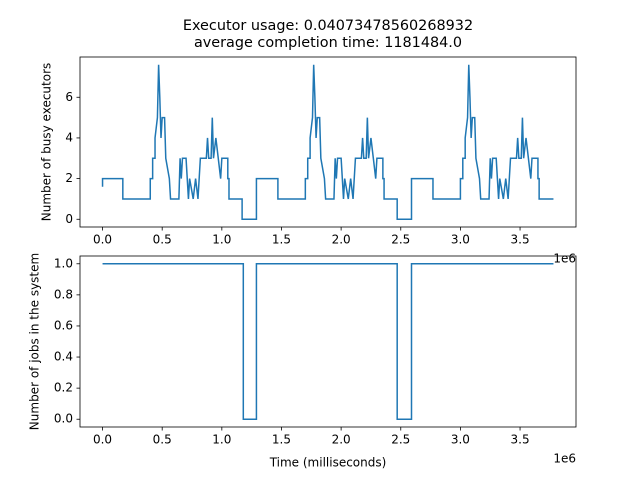 This screenshot has width=640, height=480. I want to click on y-tick-label: 0.6, so click(63, 325).